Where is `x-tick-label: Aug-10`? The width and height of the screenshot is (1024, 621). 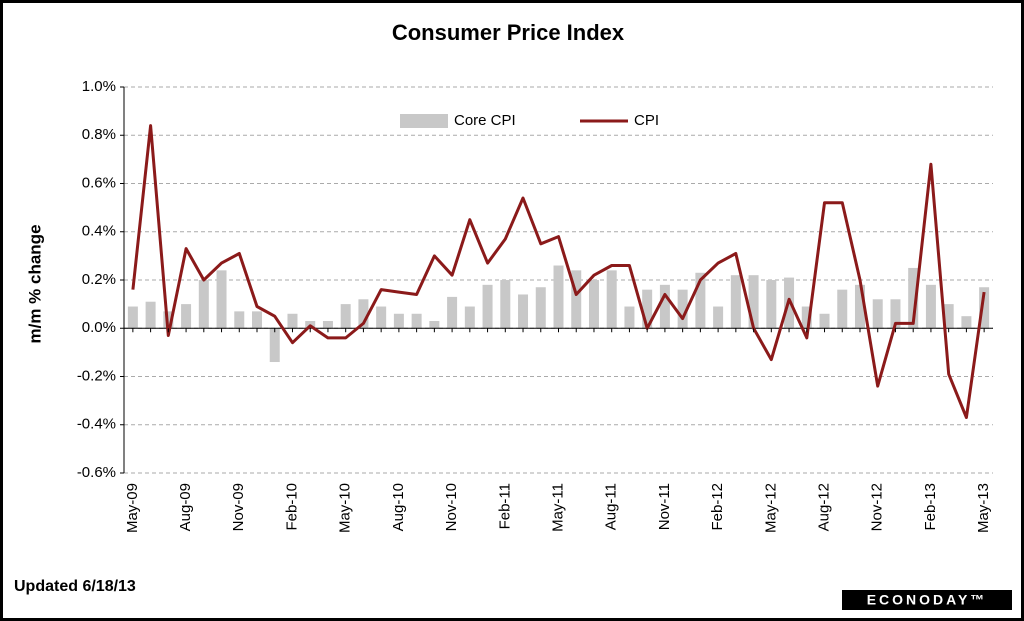 x-tick-label: Aug-10 is located at coordinates (398, 507).